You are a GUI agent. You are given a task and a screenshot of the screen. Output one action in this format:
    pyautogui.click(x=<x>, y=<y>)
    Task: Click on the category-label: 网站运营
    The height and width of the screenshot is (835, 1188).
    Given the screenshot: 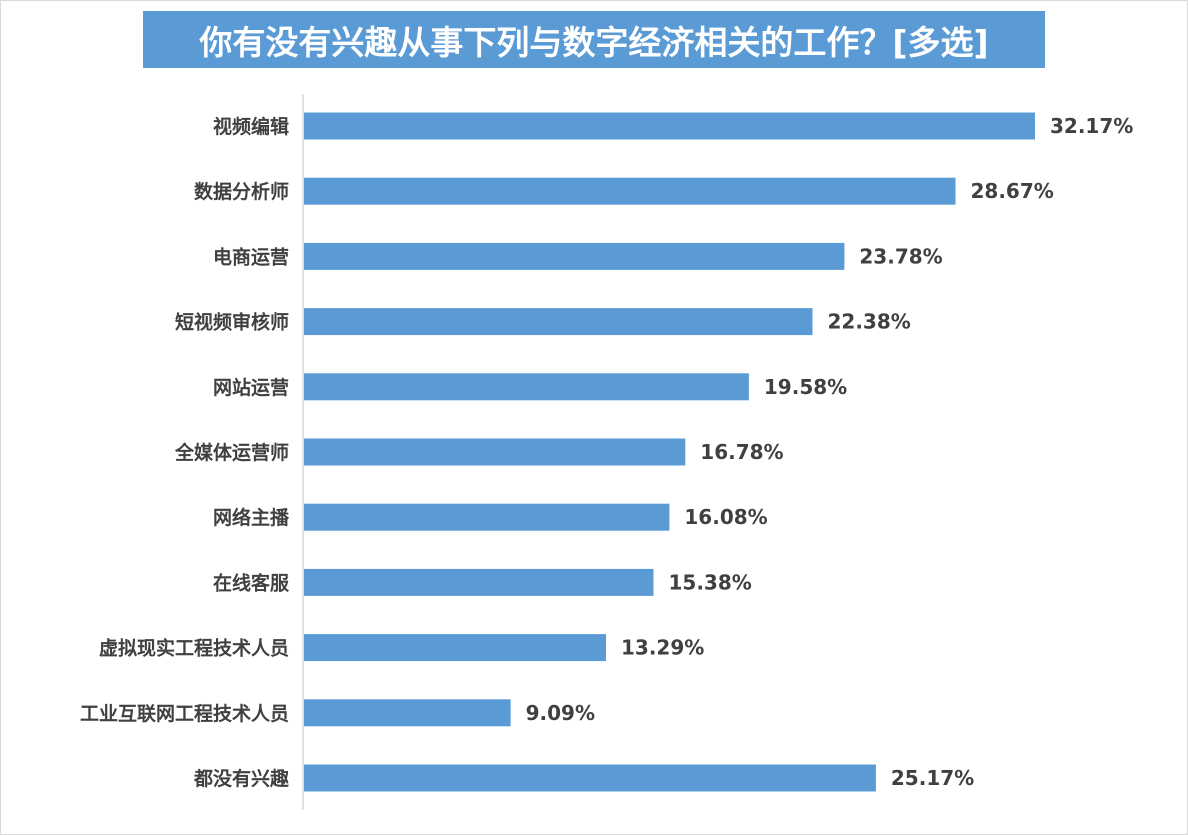 What is the action you would take?
    pyautogui.click(x=251, y=387)
    